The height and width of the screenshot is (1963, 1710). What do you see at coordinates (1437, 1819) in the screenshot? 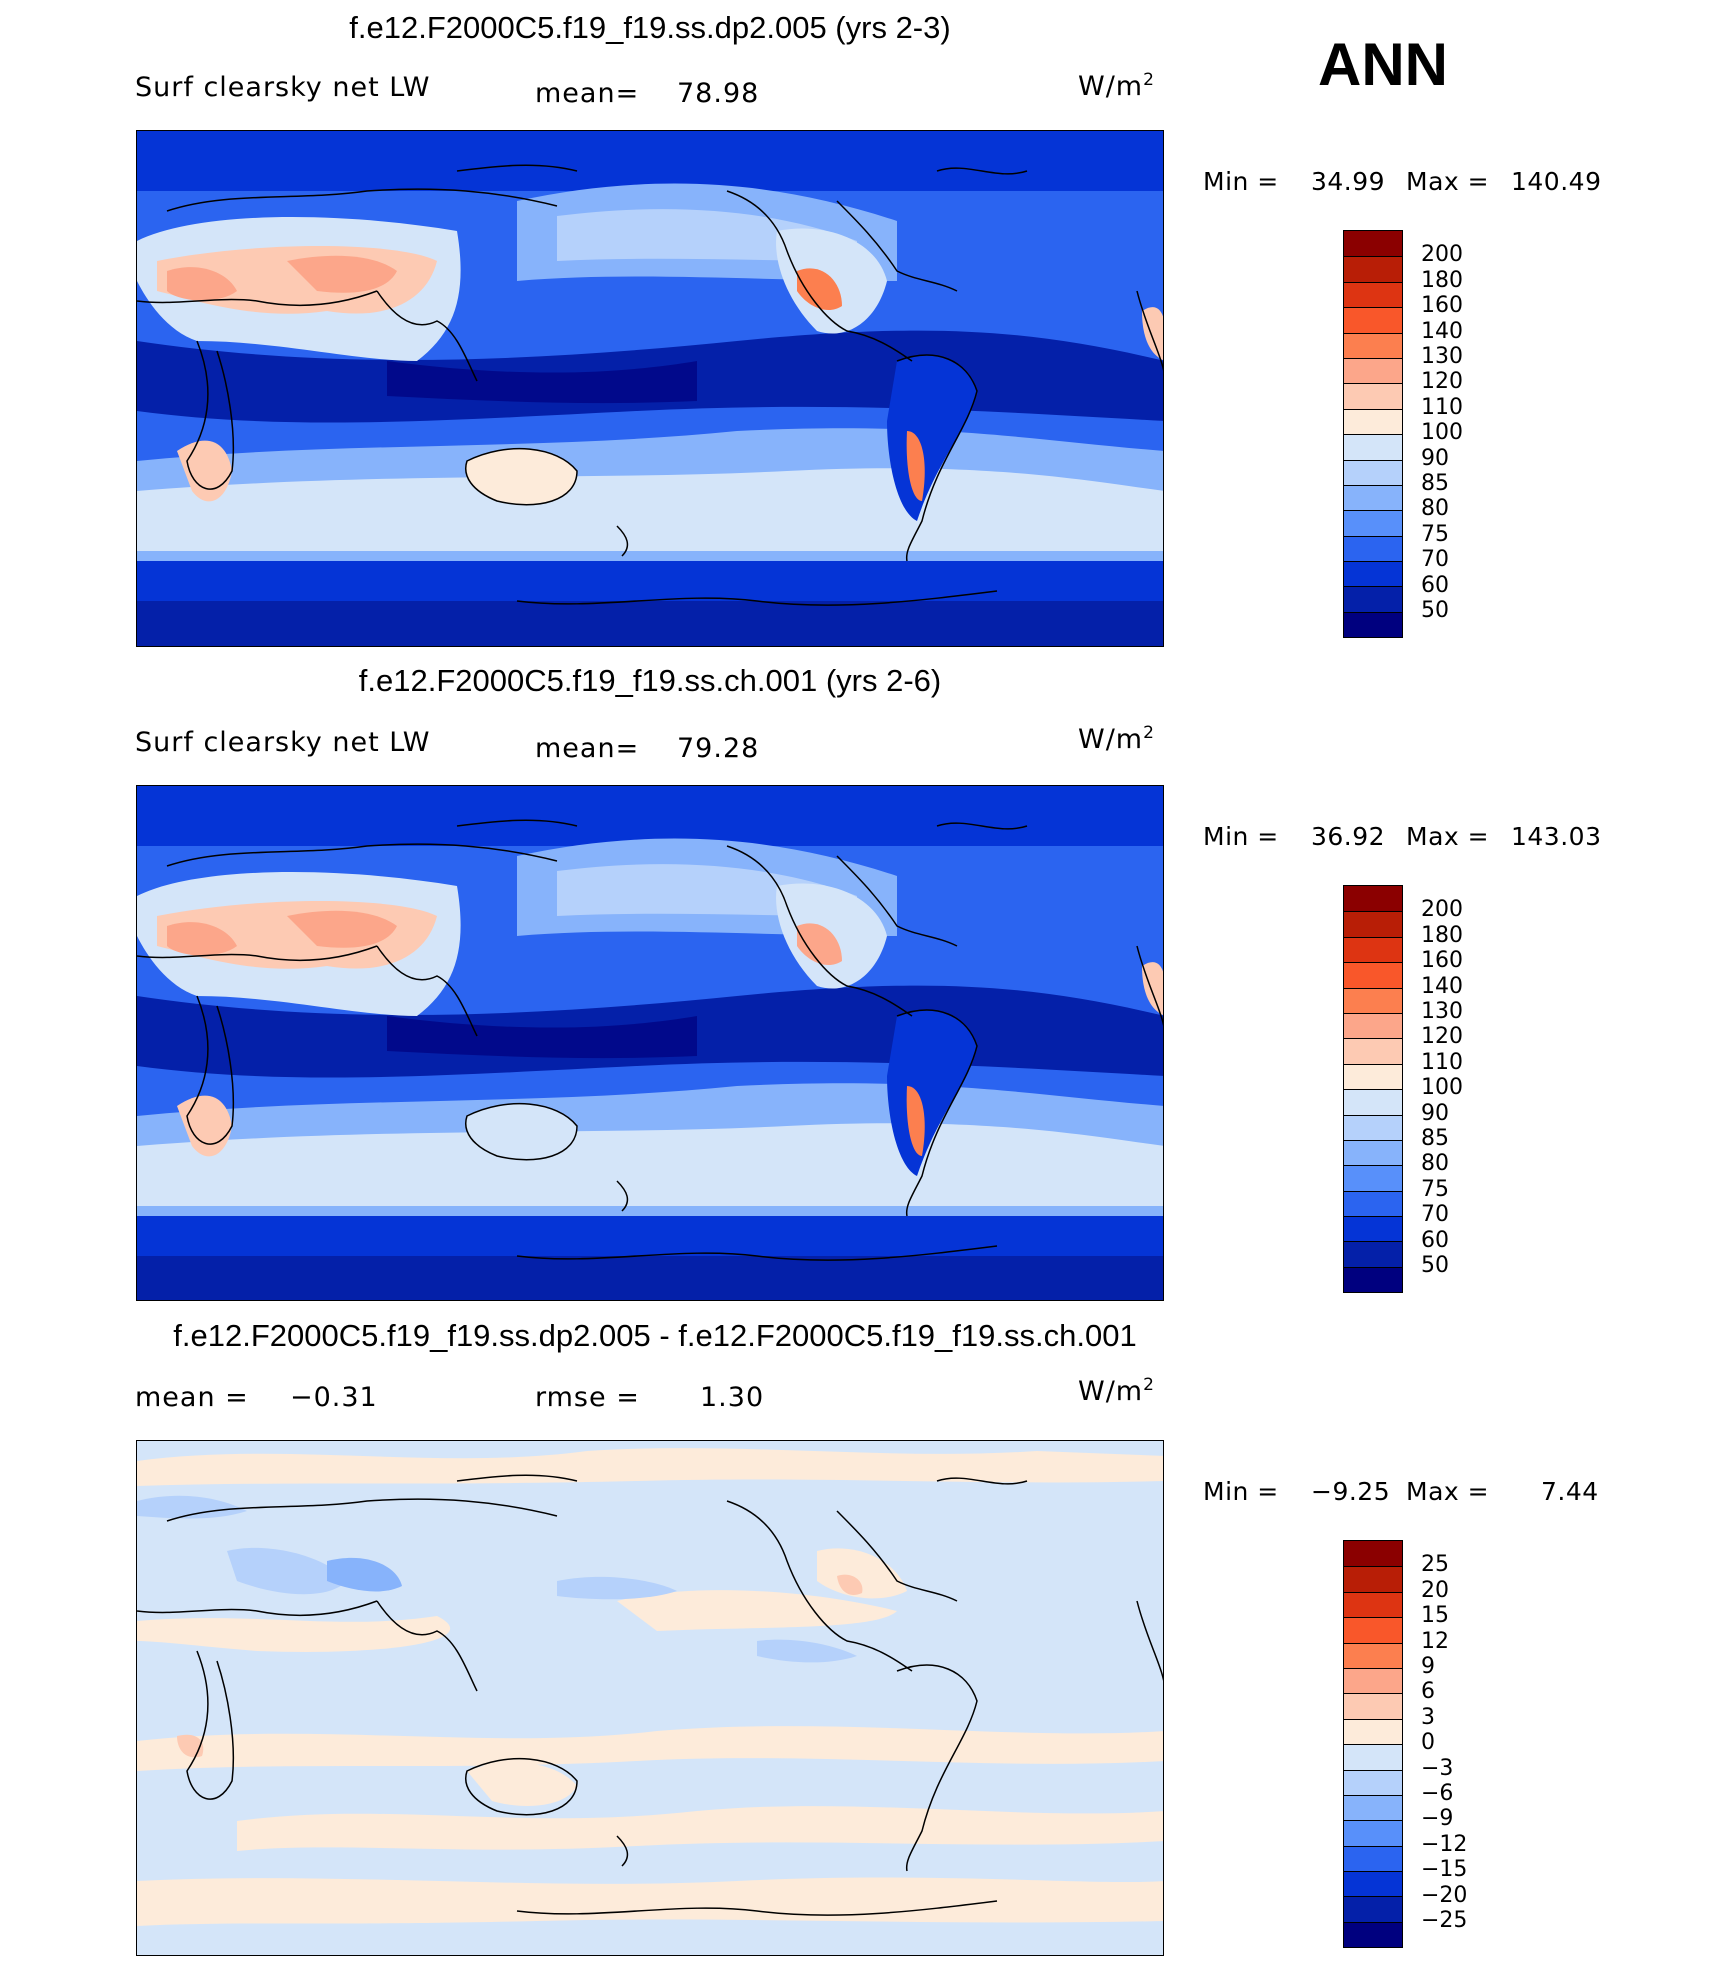
I see `colorbar-tick-label: −9` at bounding box center [1437, 1819].